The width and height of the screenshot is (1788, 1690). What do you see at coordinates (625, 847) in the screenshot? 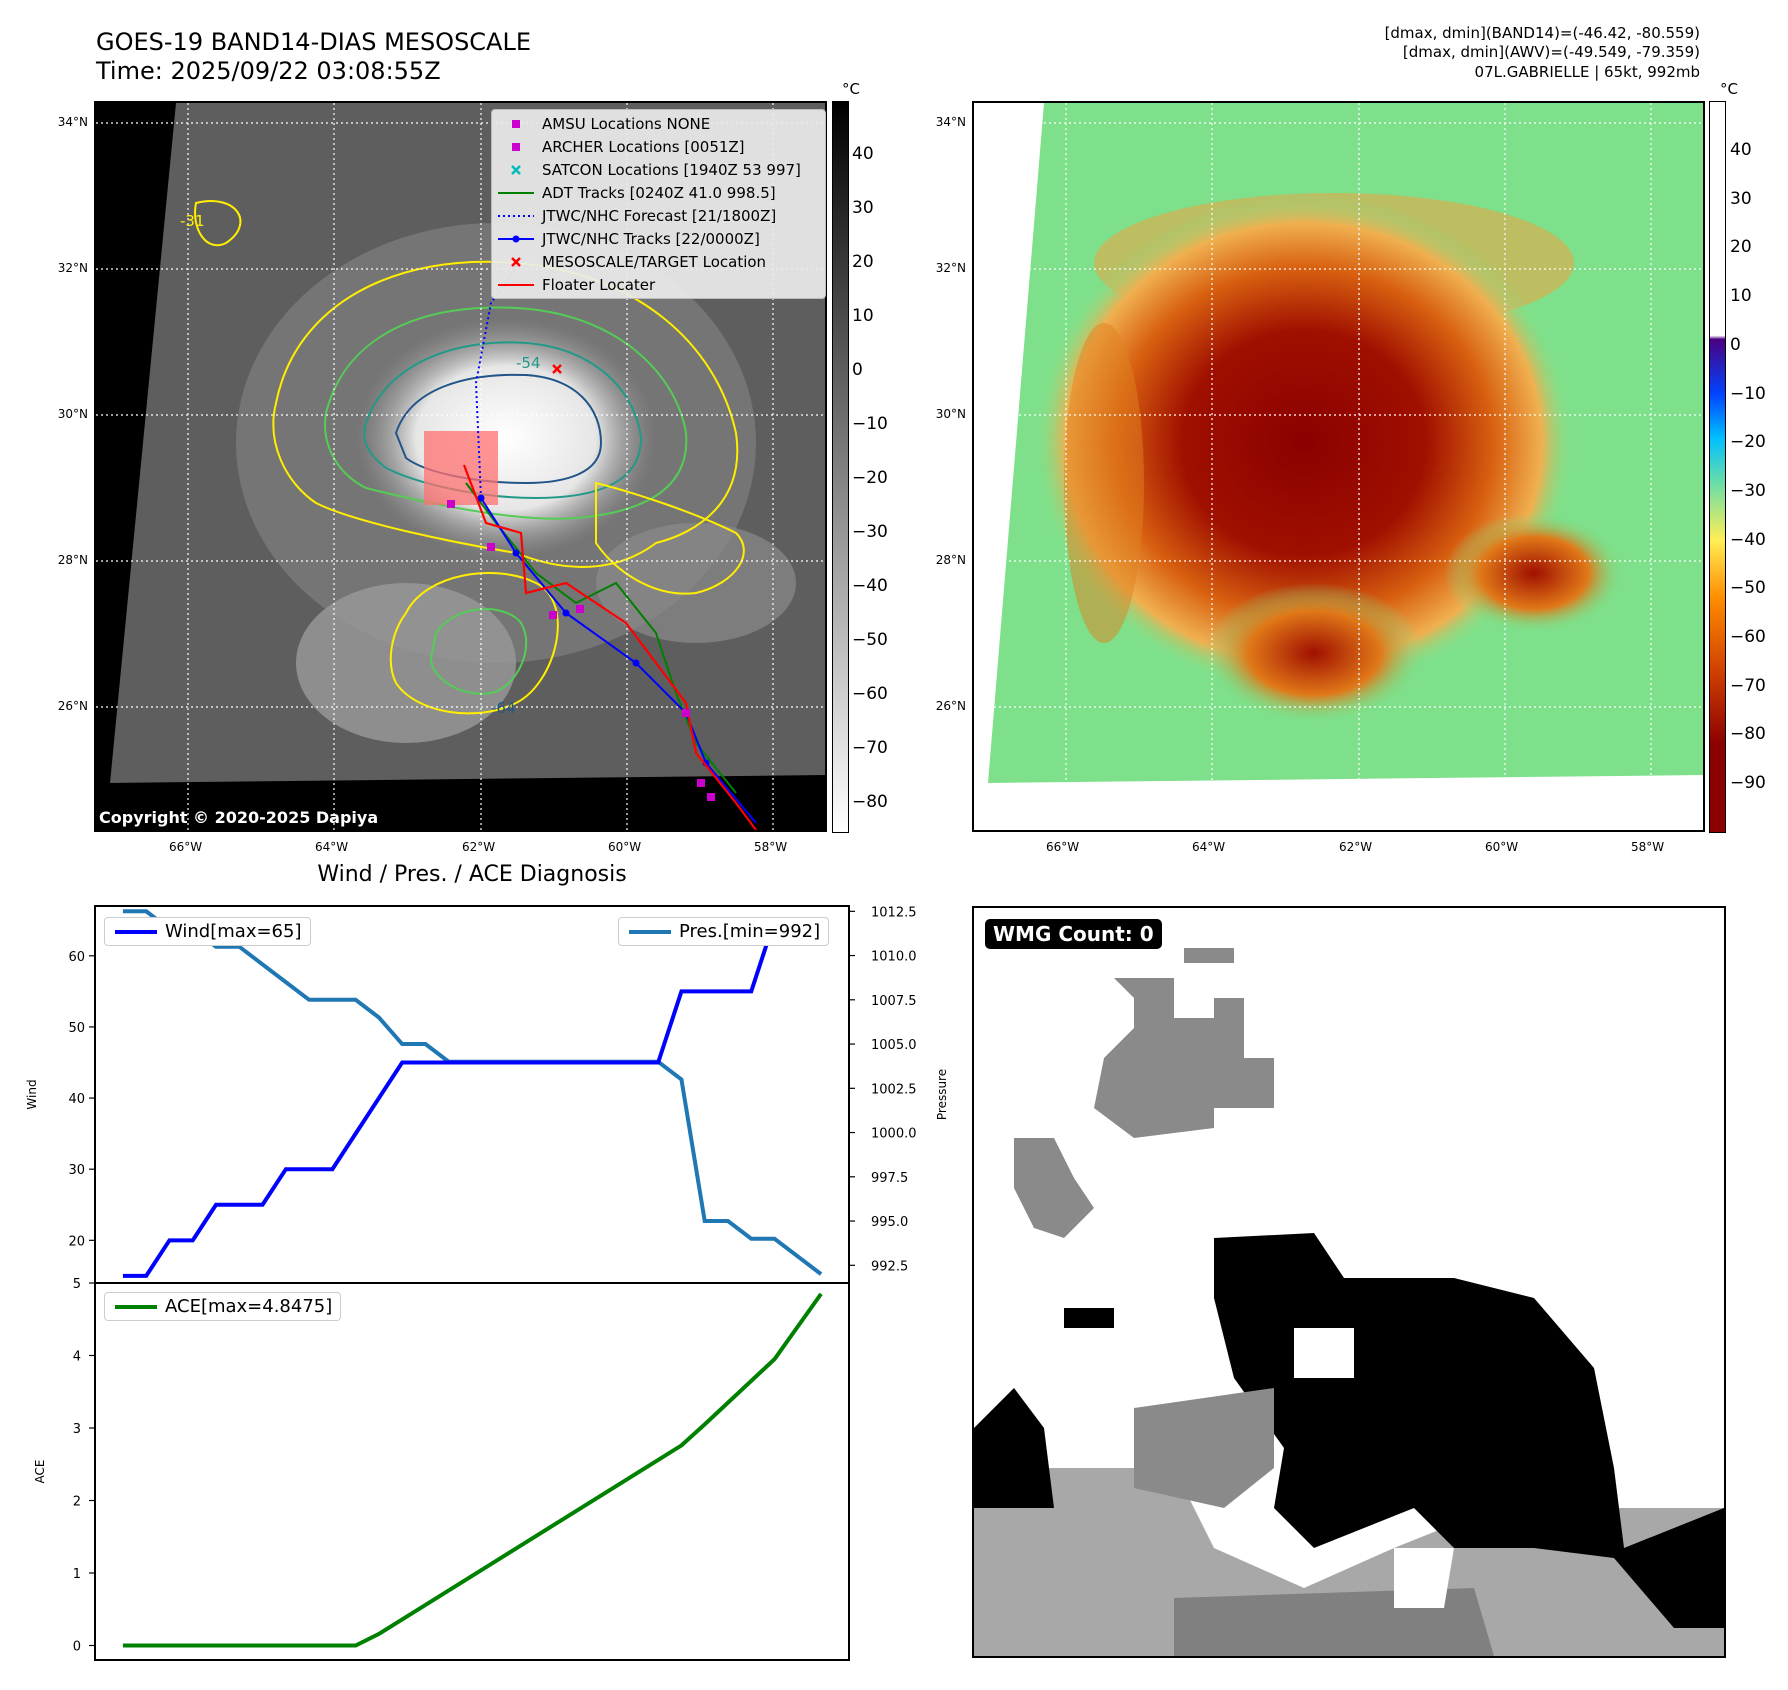
I see `lon-label: 60°W` at bounding box center [625, 847].